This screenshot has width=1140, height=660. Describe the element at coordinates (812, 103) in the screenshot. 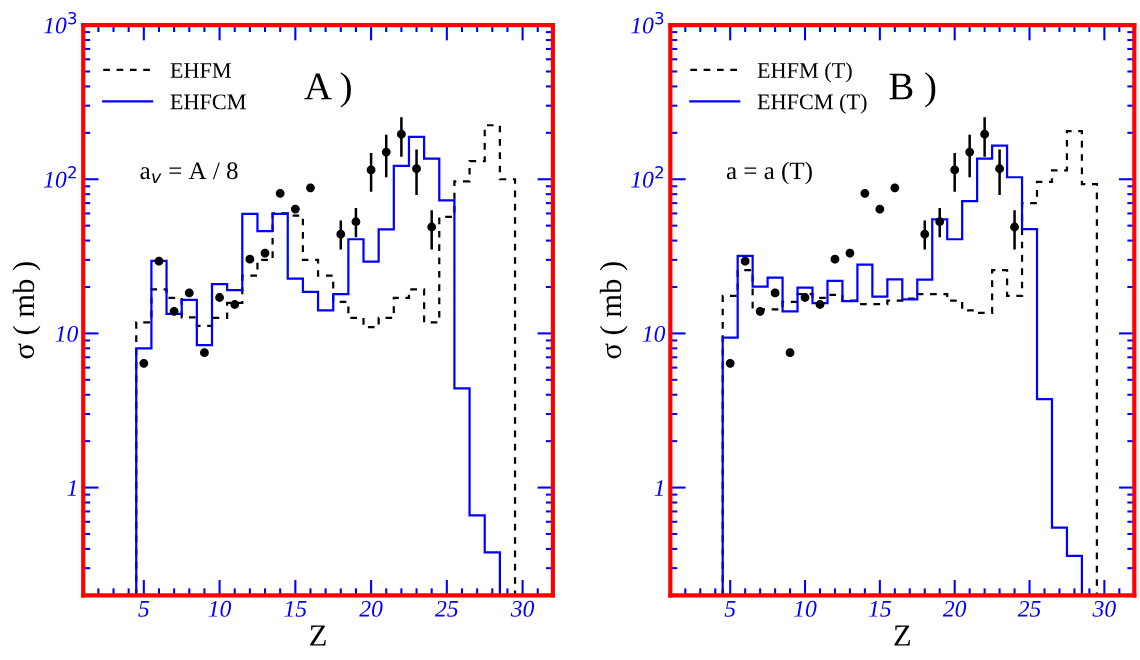

I see `legend-label: EHFCM (T)` at that location.